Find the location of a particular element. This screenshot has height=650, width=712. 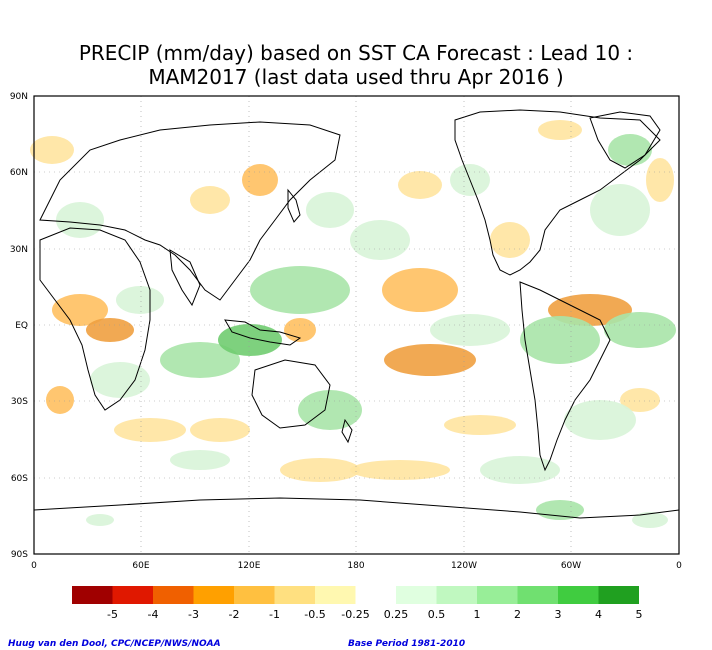

x-axis: 0 60E 120E 180 120W 60W 0 is located at coordinates (356, 566).